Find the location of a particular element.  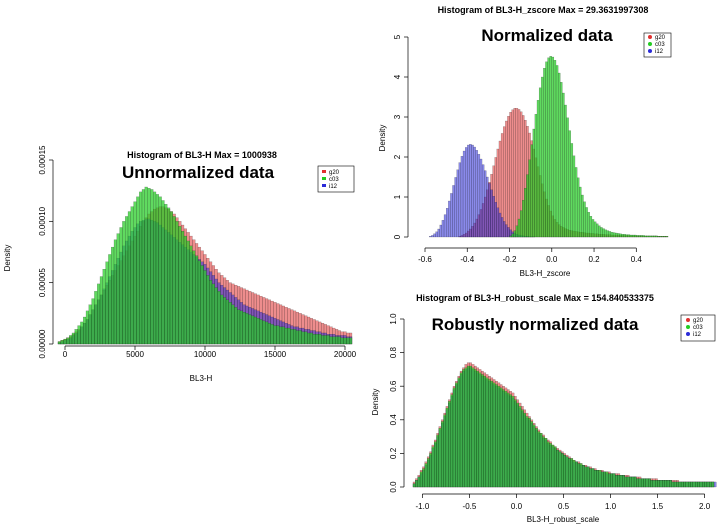

y-tick-label: 4 is located at coordinates (397, 76).